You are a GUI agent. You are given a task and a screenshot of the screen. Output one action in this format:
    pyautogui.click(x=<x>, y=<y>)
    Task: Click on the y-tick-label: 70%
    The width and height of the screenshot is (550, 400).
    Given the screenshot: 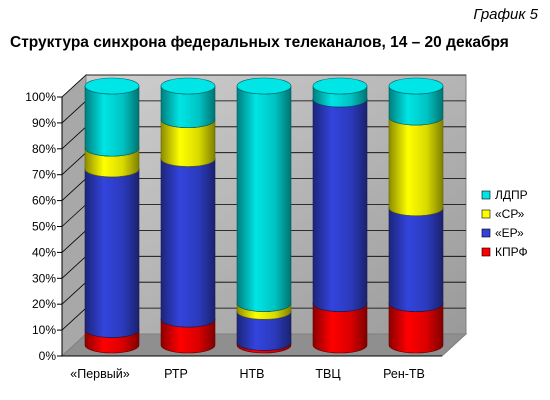 What is the action you would take?
    pyautogui.click(x=44, y=175)
    